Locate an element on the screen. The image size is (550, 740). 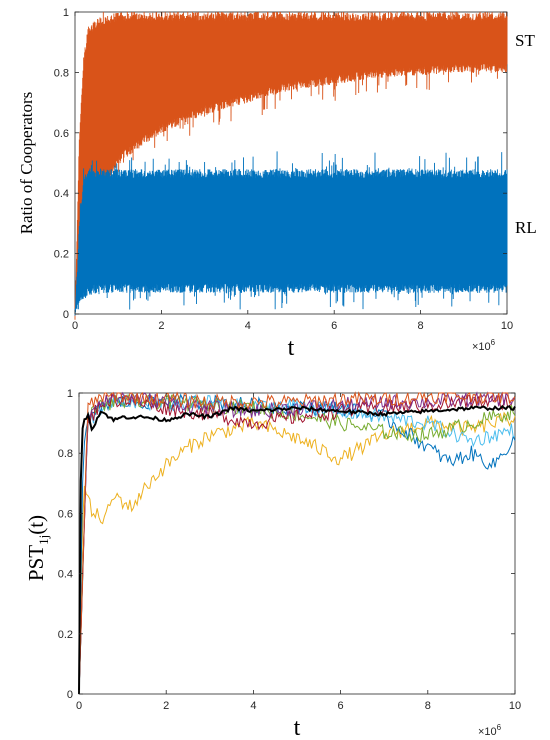
x-multiplier-base-top: ×10 is located at coordinates (481, 347).